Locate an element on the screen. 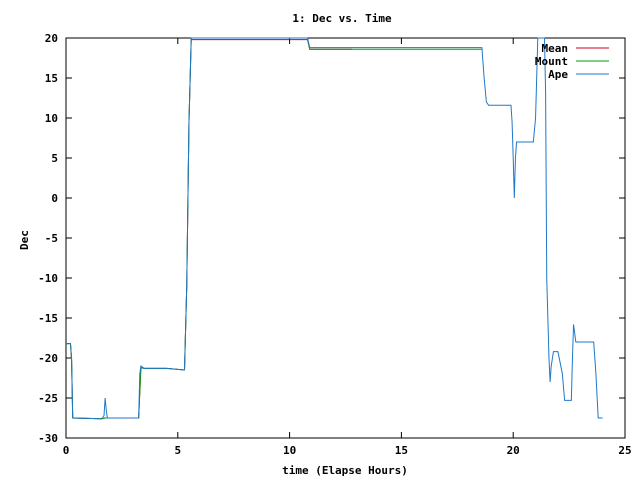 This screenshot has height=480, width=640. x-tick-label: 25 is located at coordinates (624, 450).